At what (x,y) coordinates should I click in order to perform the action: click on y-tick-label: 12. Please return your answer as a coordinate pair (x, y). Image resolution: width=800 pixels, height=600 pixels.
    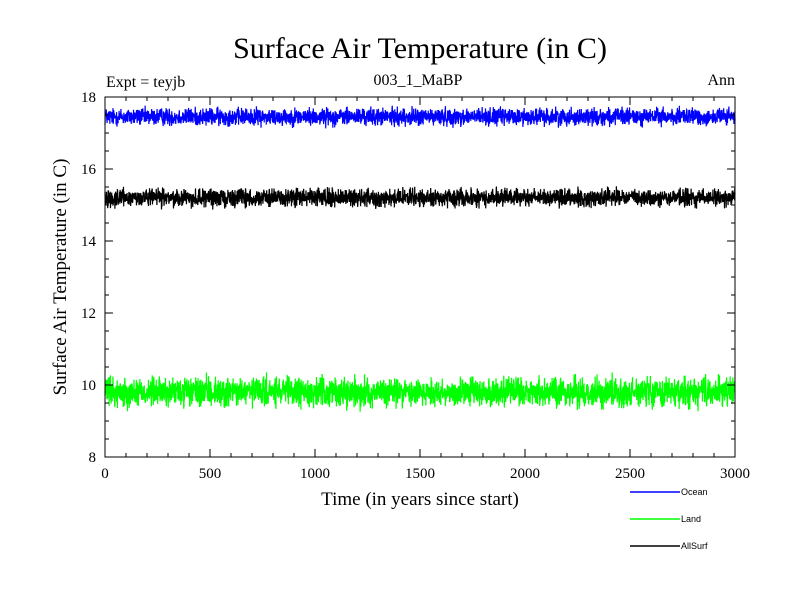
    Looking at the image, I should click on (88, 314).